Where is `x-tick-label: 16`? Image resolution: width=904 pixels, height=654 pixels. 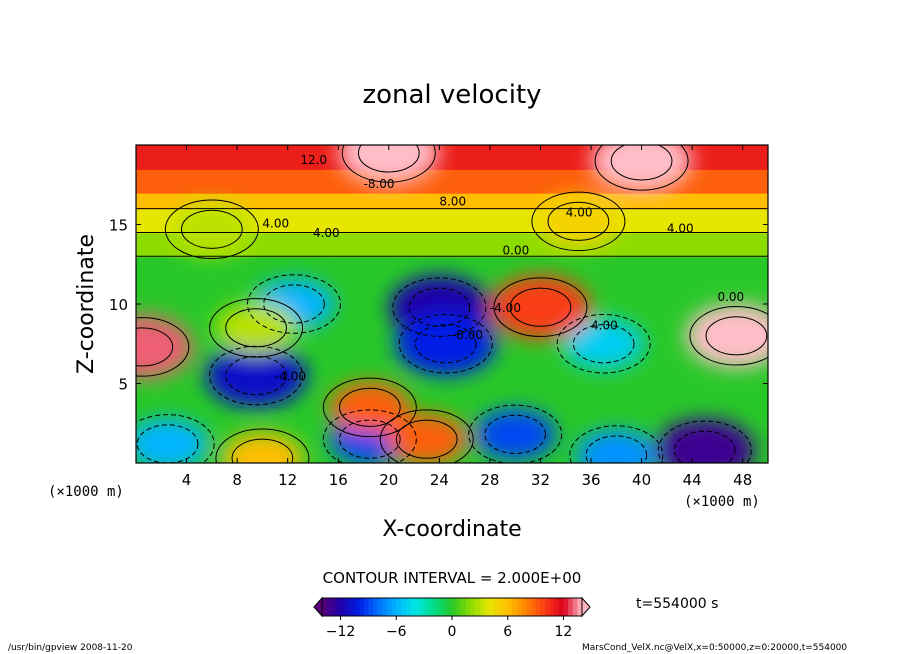 x-tick-label: 16 is located at coordinates (338, 480).